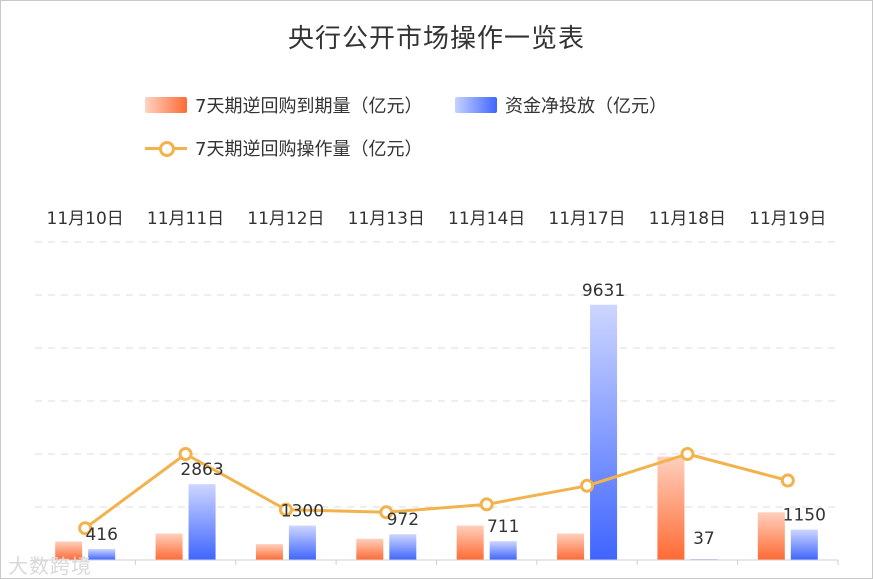 This screenshot has height=579, width=873. I want to click on x-tick-label: 11月14日, so click(486, 219).